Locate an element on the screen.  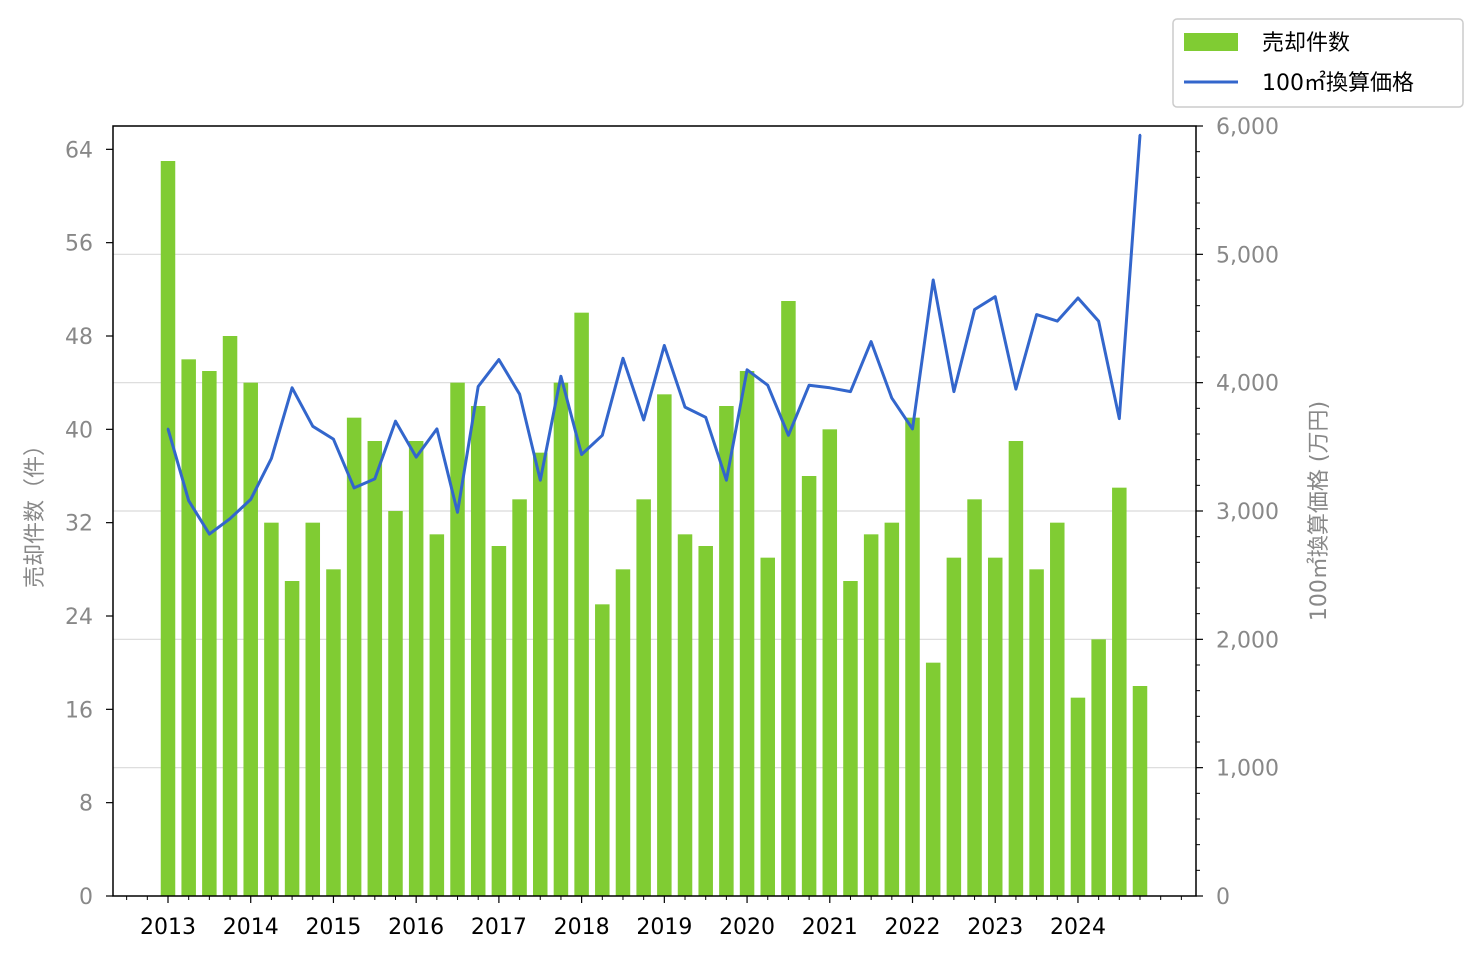
left-tick-label: 16 is located at coordinates (79, 710).